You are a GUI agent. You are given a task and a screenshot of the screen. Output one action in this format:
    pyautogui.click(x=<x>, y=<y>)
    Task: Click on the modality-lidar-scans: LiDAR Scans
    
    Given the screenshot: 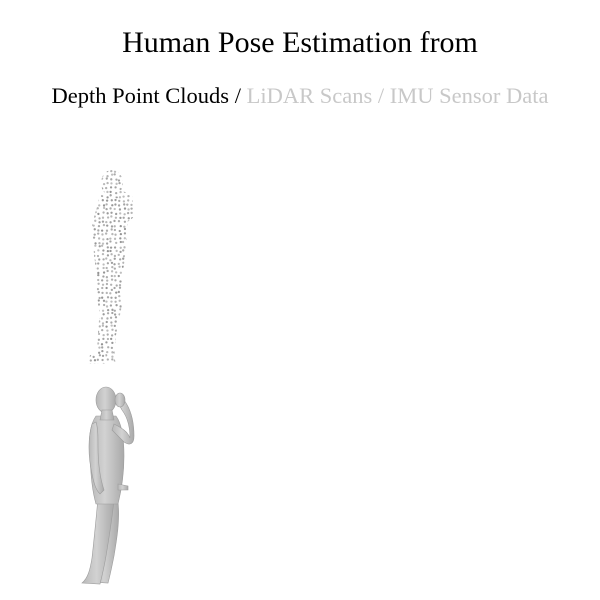 What is the action you would take?
    pyautogui.click(x=309, y=95)
    